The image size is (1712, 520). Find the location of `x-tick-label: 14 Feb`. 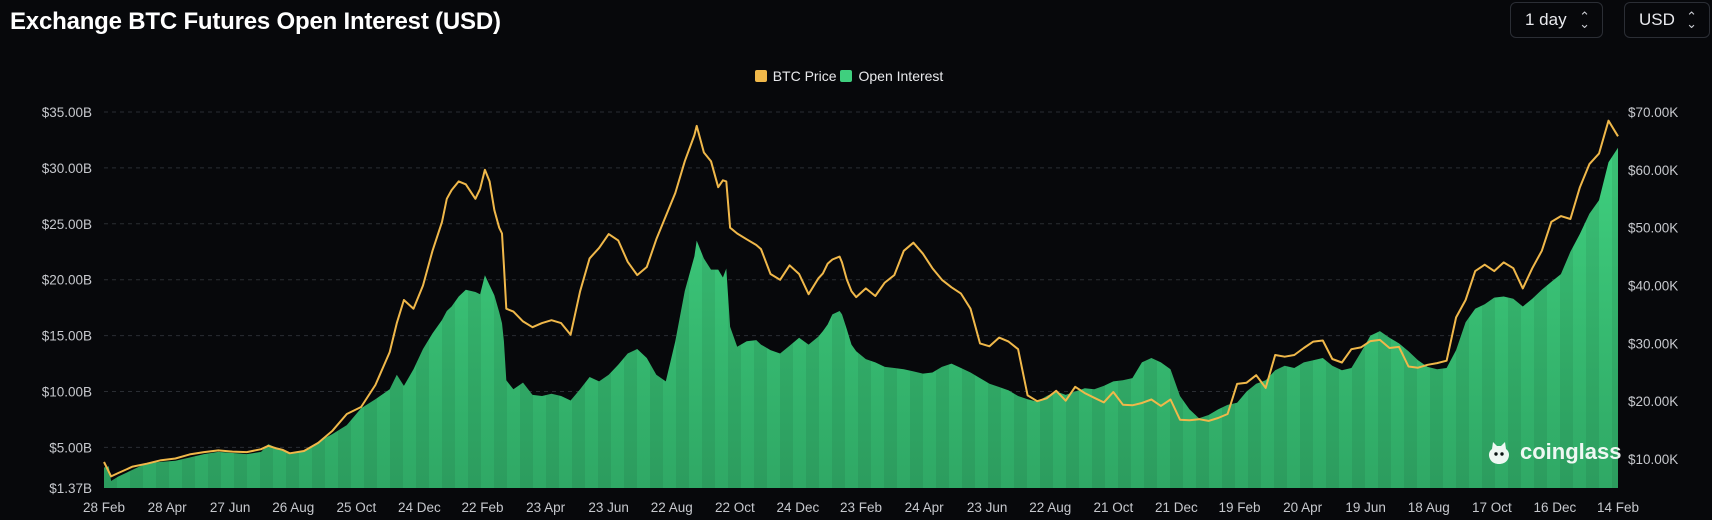

x-tick-label: 14 Feb is located at coordinates (1618, 507).